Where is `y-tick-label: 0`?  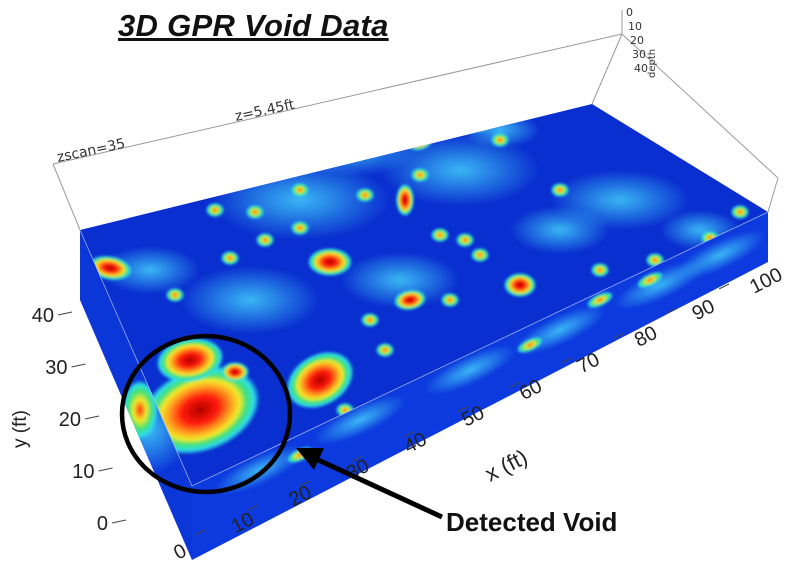
y-tick-label: 0 is located at coordinates (102, 524).